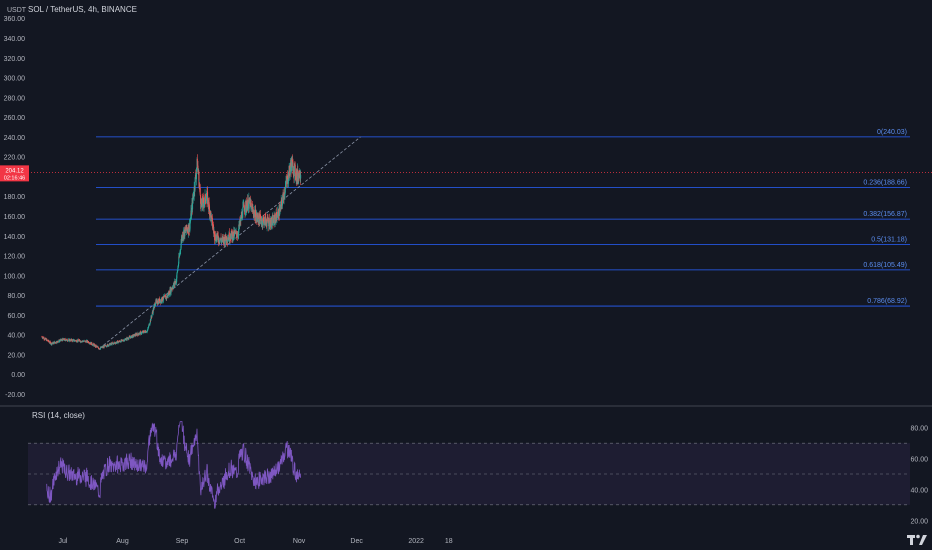  I want to click on price-tick-label: 240.00, so click(15, 138).